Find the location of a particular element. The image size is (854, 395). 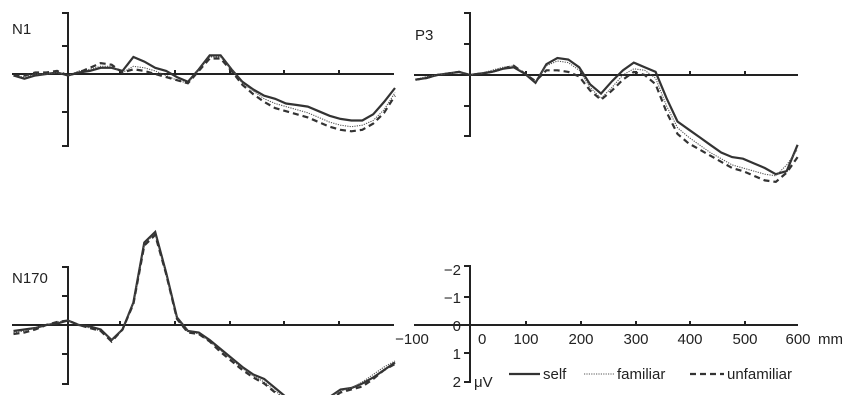

x-tick-label: 500 is located at coordinates (744, 339).